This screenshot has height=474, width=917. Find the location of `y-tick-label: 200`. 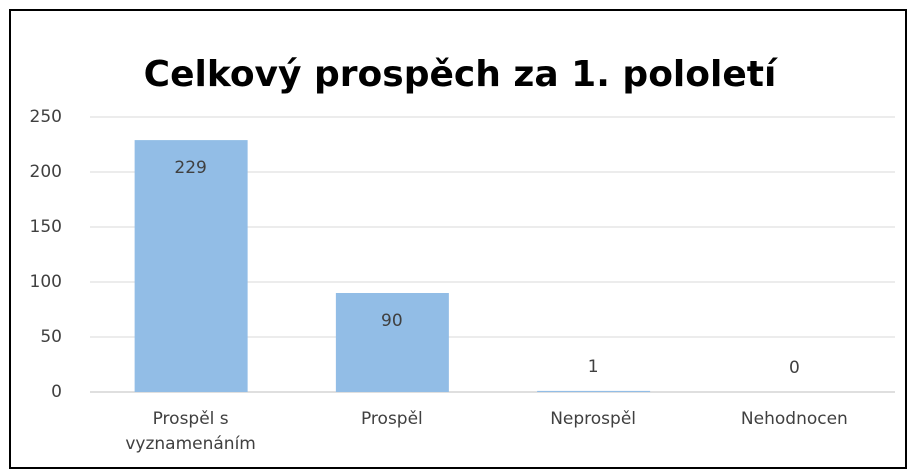

y-tick-label: 200 is located at coordinates (46, 172).